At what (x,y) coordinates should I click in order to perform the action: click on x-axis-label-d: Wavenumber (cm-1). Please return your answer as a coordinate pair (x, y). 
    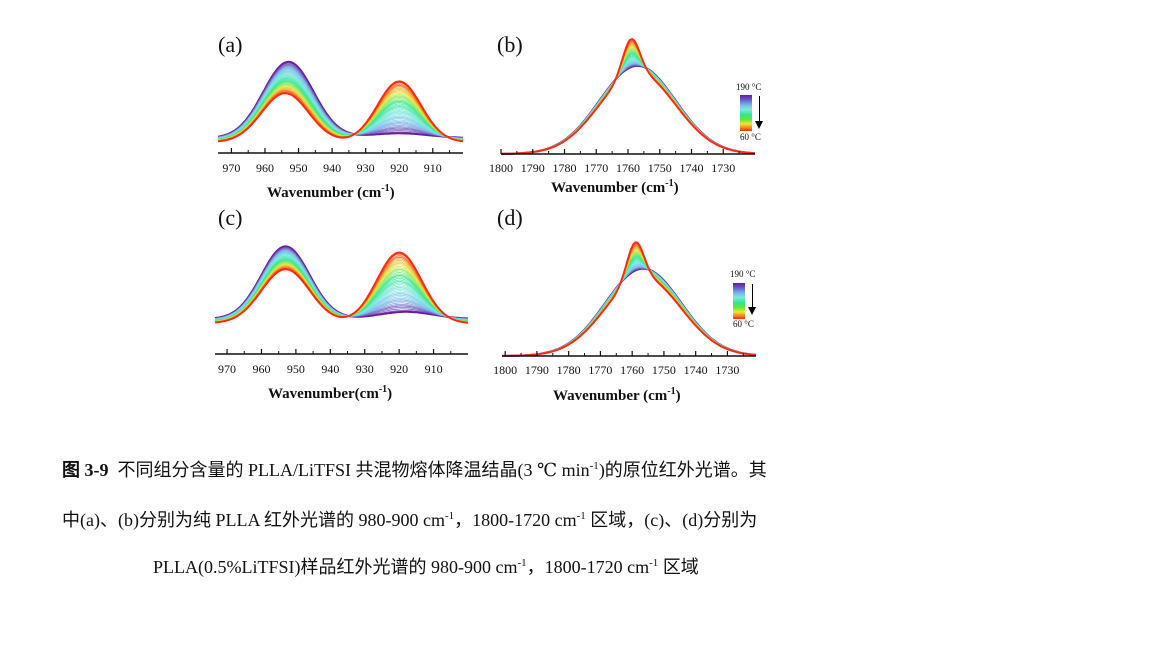
    Looking at the image, I should click on (617, 395).